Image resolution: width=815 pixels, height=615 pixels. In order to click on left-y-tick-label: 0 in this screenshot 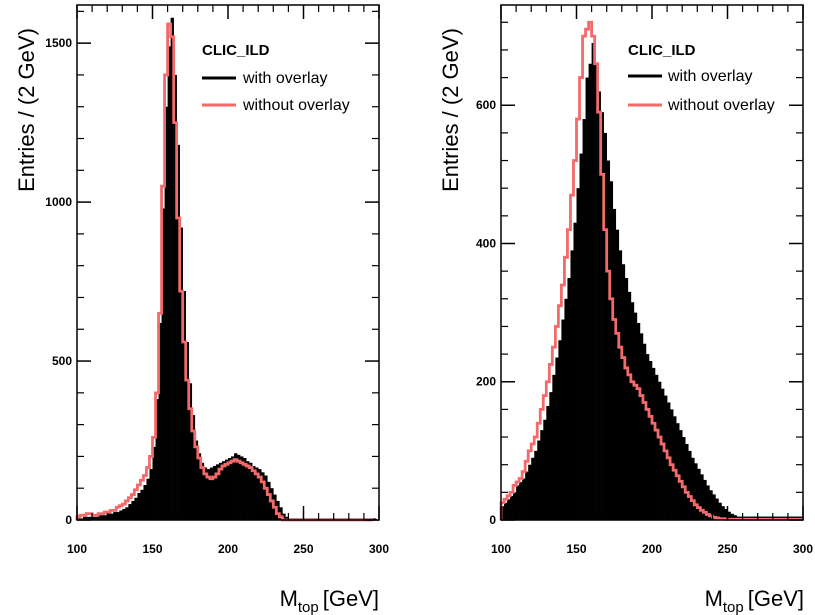, I will do `click(68, 520)`.